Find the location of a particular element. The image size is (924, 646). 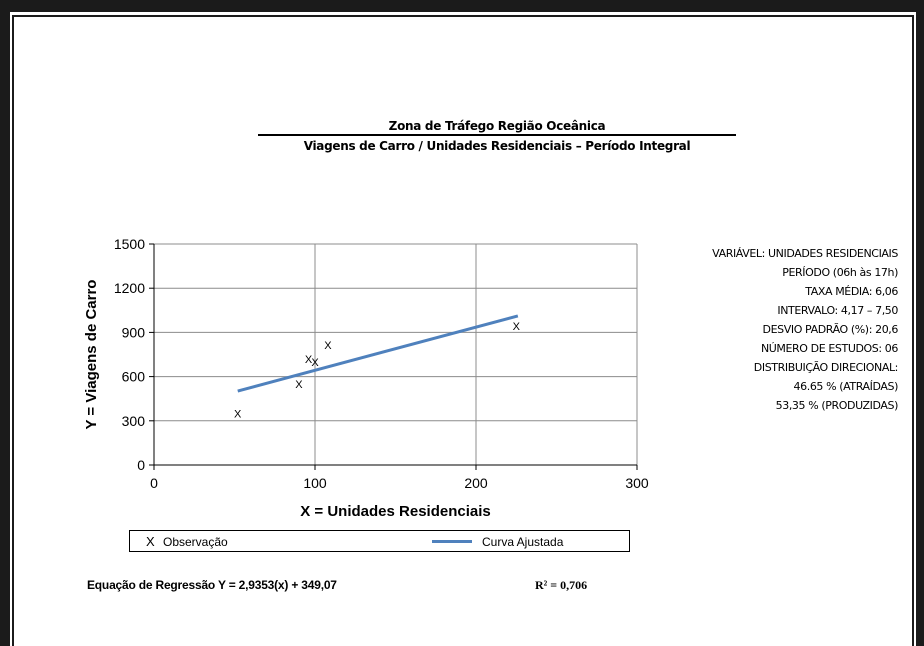

frame-inner-top-line is located at coordinates (463, 16).